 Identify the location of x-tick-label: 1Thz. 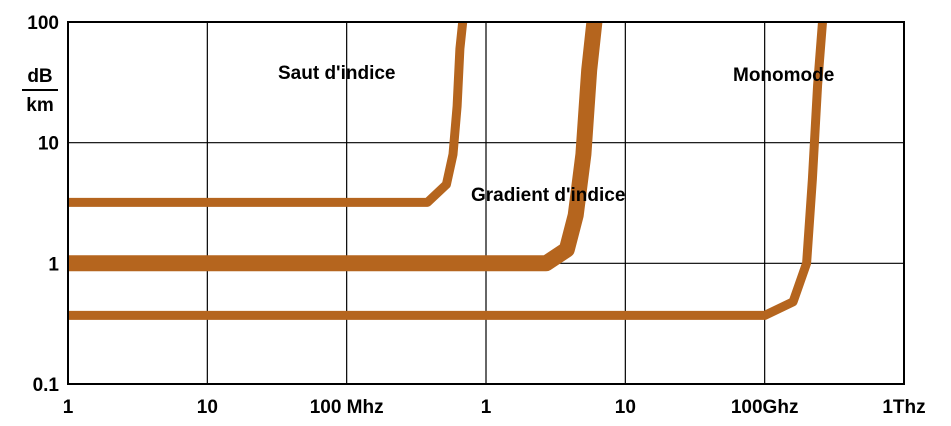
(903, 407).